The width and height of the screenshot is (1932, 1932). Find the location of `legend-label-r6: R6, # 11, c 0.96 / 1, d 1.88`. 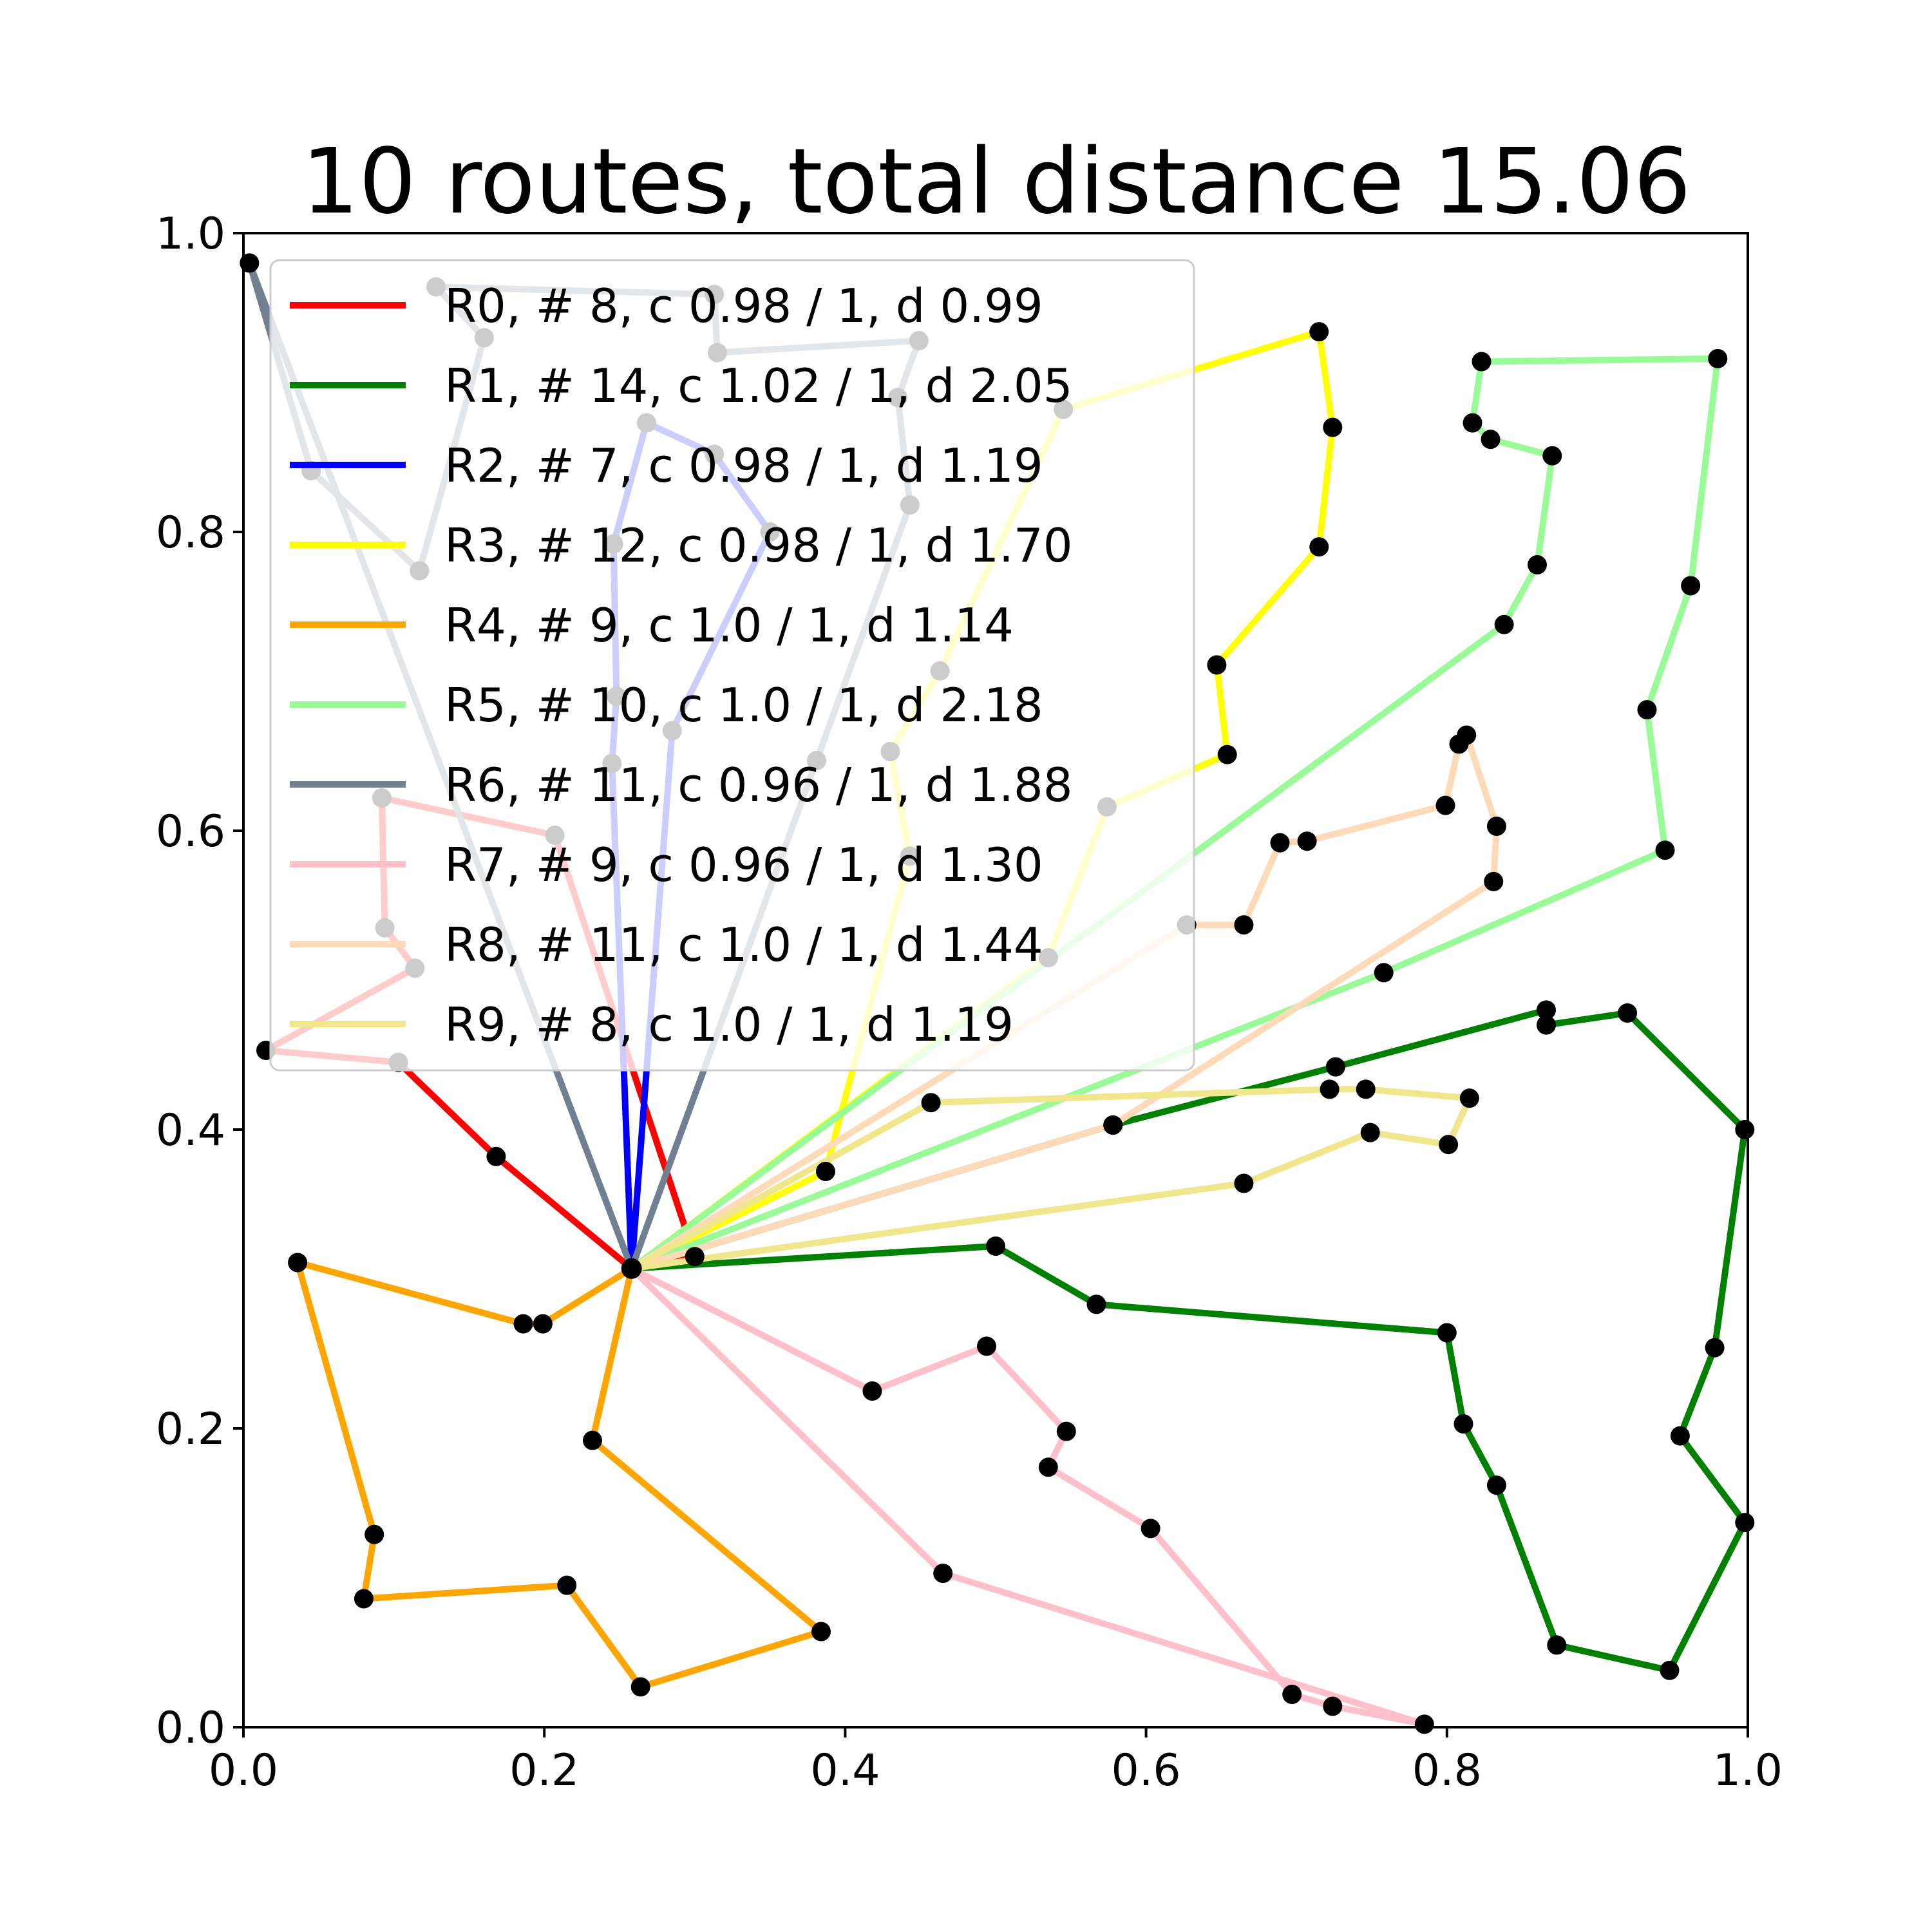

legend-label-r6: R6, # 11, c 0.96 / 1, d 1.88 is located at coordinates (758, 785).